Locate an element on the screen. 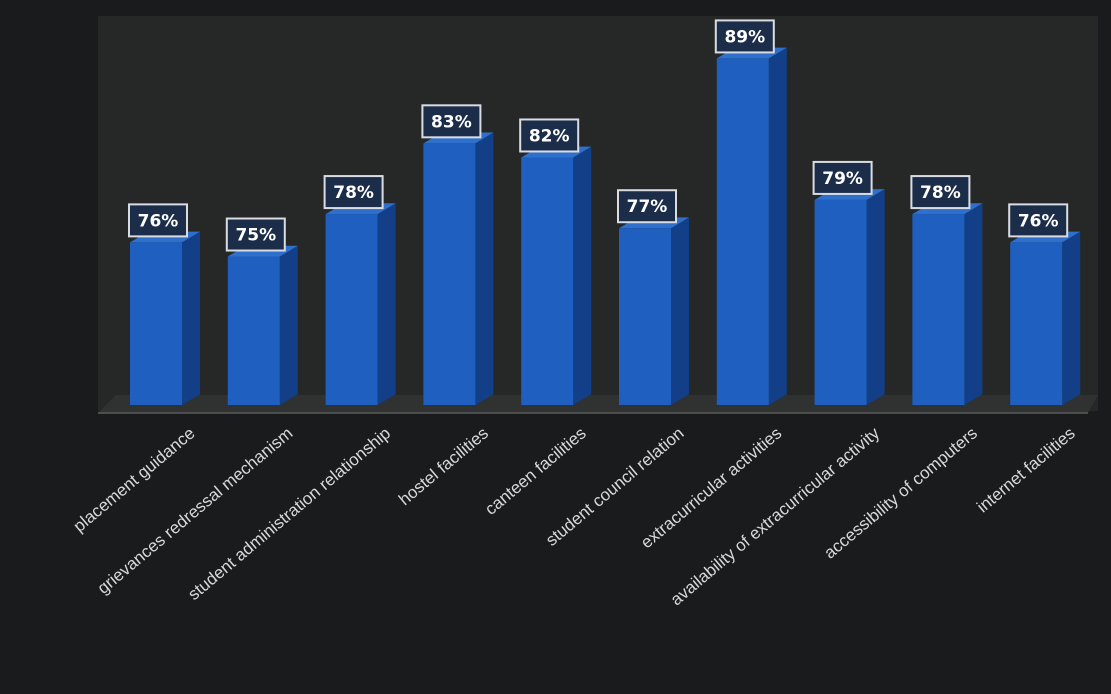  x-tick-label: accessibility of computers is located at coordinates (900, 493).